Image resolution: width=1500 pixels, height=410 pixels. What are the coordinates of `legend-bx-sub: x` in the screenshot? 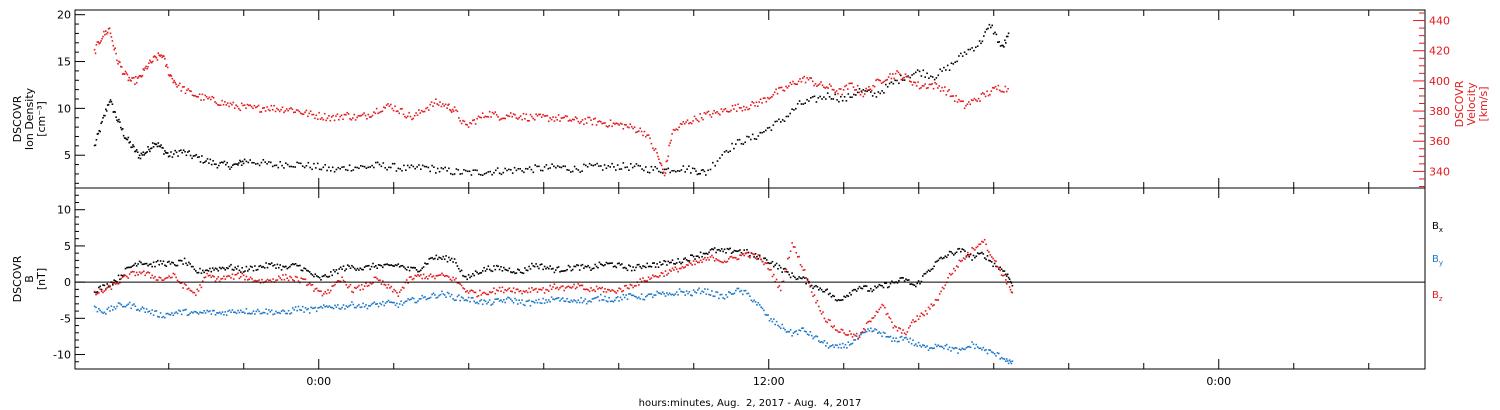 It's located at (1441, 230).